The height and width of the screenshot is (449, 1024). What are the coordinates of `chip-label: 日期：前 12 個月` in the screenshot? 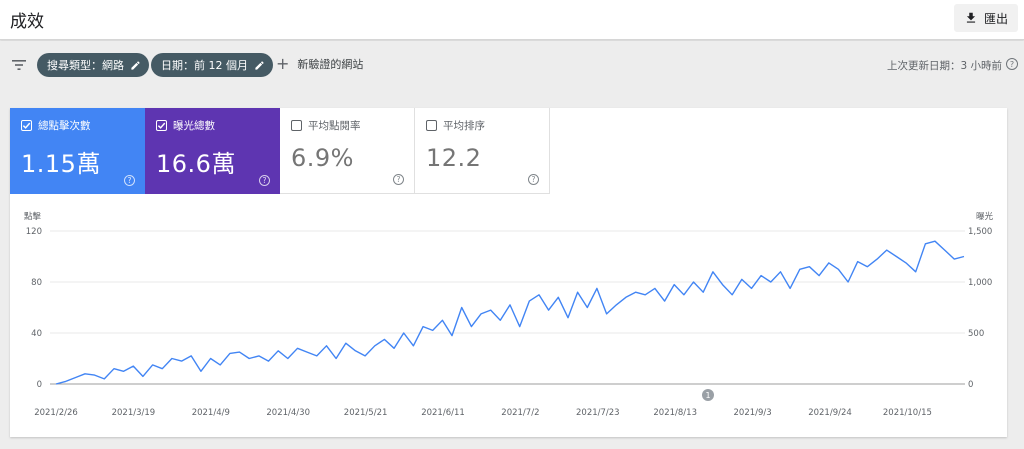 It's located at (204, 65).